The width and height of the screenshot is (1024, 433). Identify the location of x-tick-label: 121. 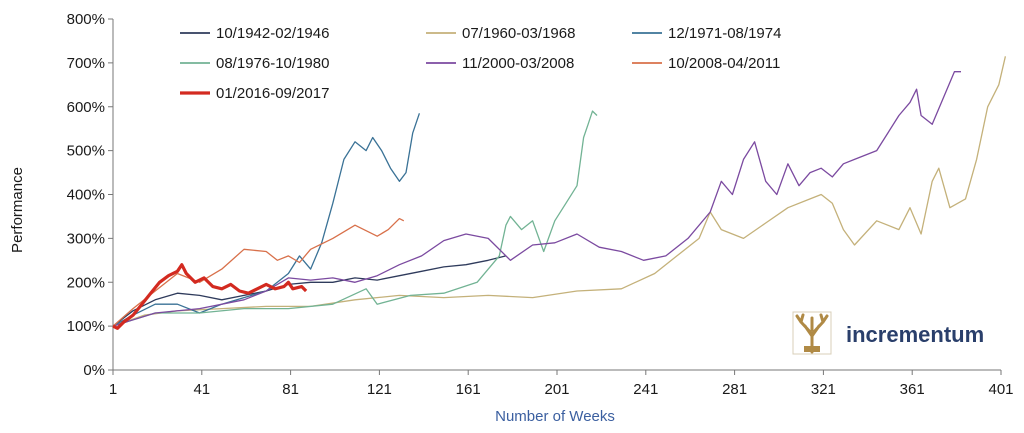
(379, 389).